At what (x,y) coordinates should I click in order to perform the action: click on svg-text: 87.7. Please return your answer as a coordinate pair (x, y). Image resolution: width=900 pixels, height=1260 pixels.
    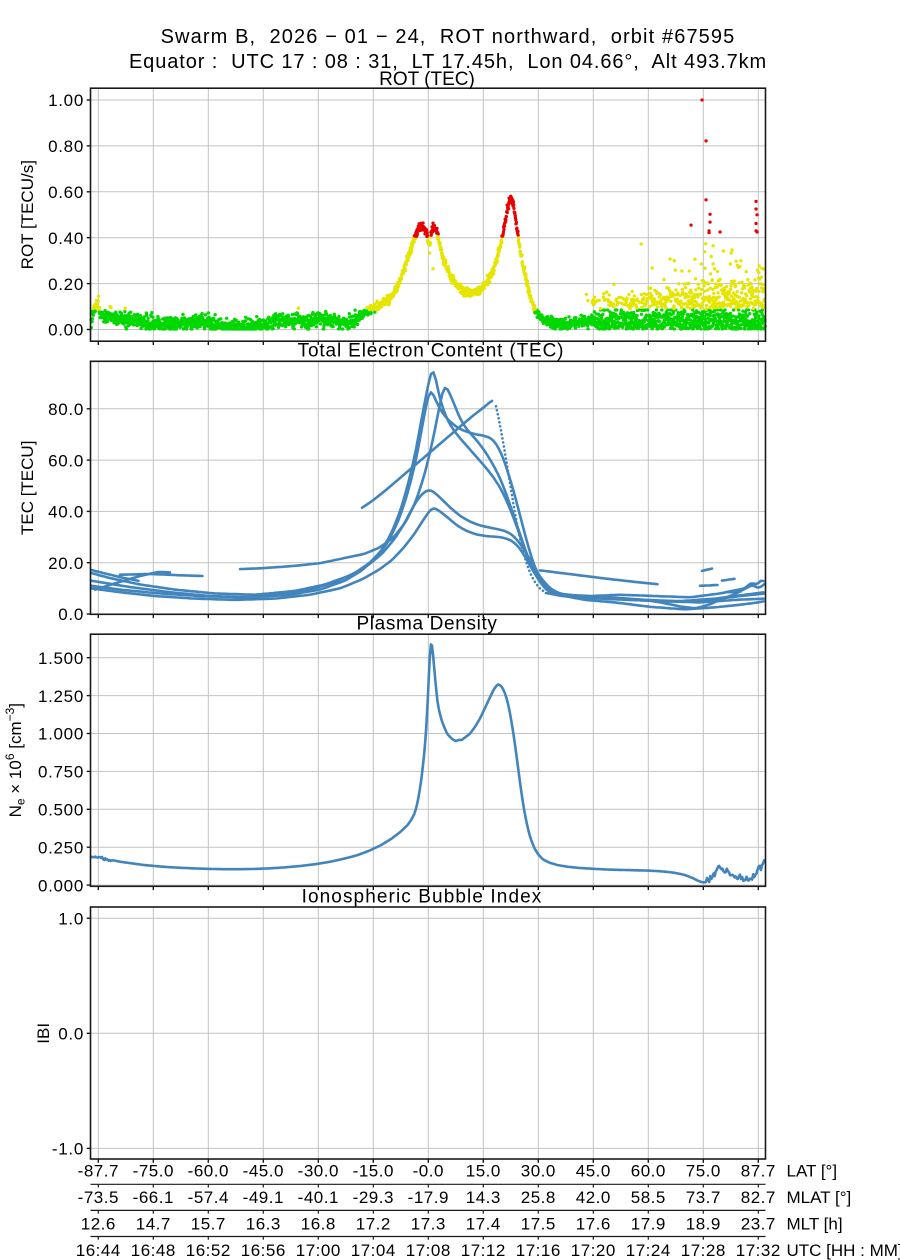
    Looking at the image, I should click on (758, 1171).